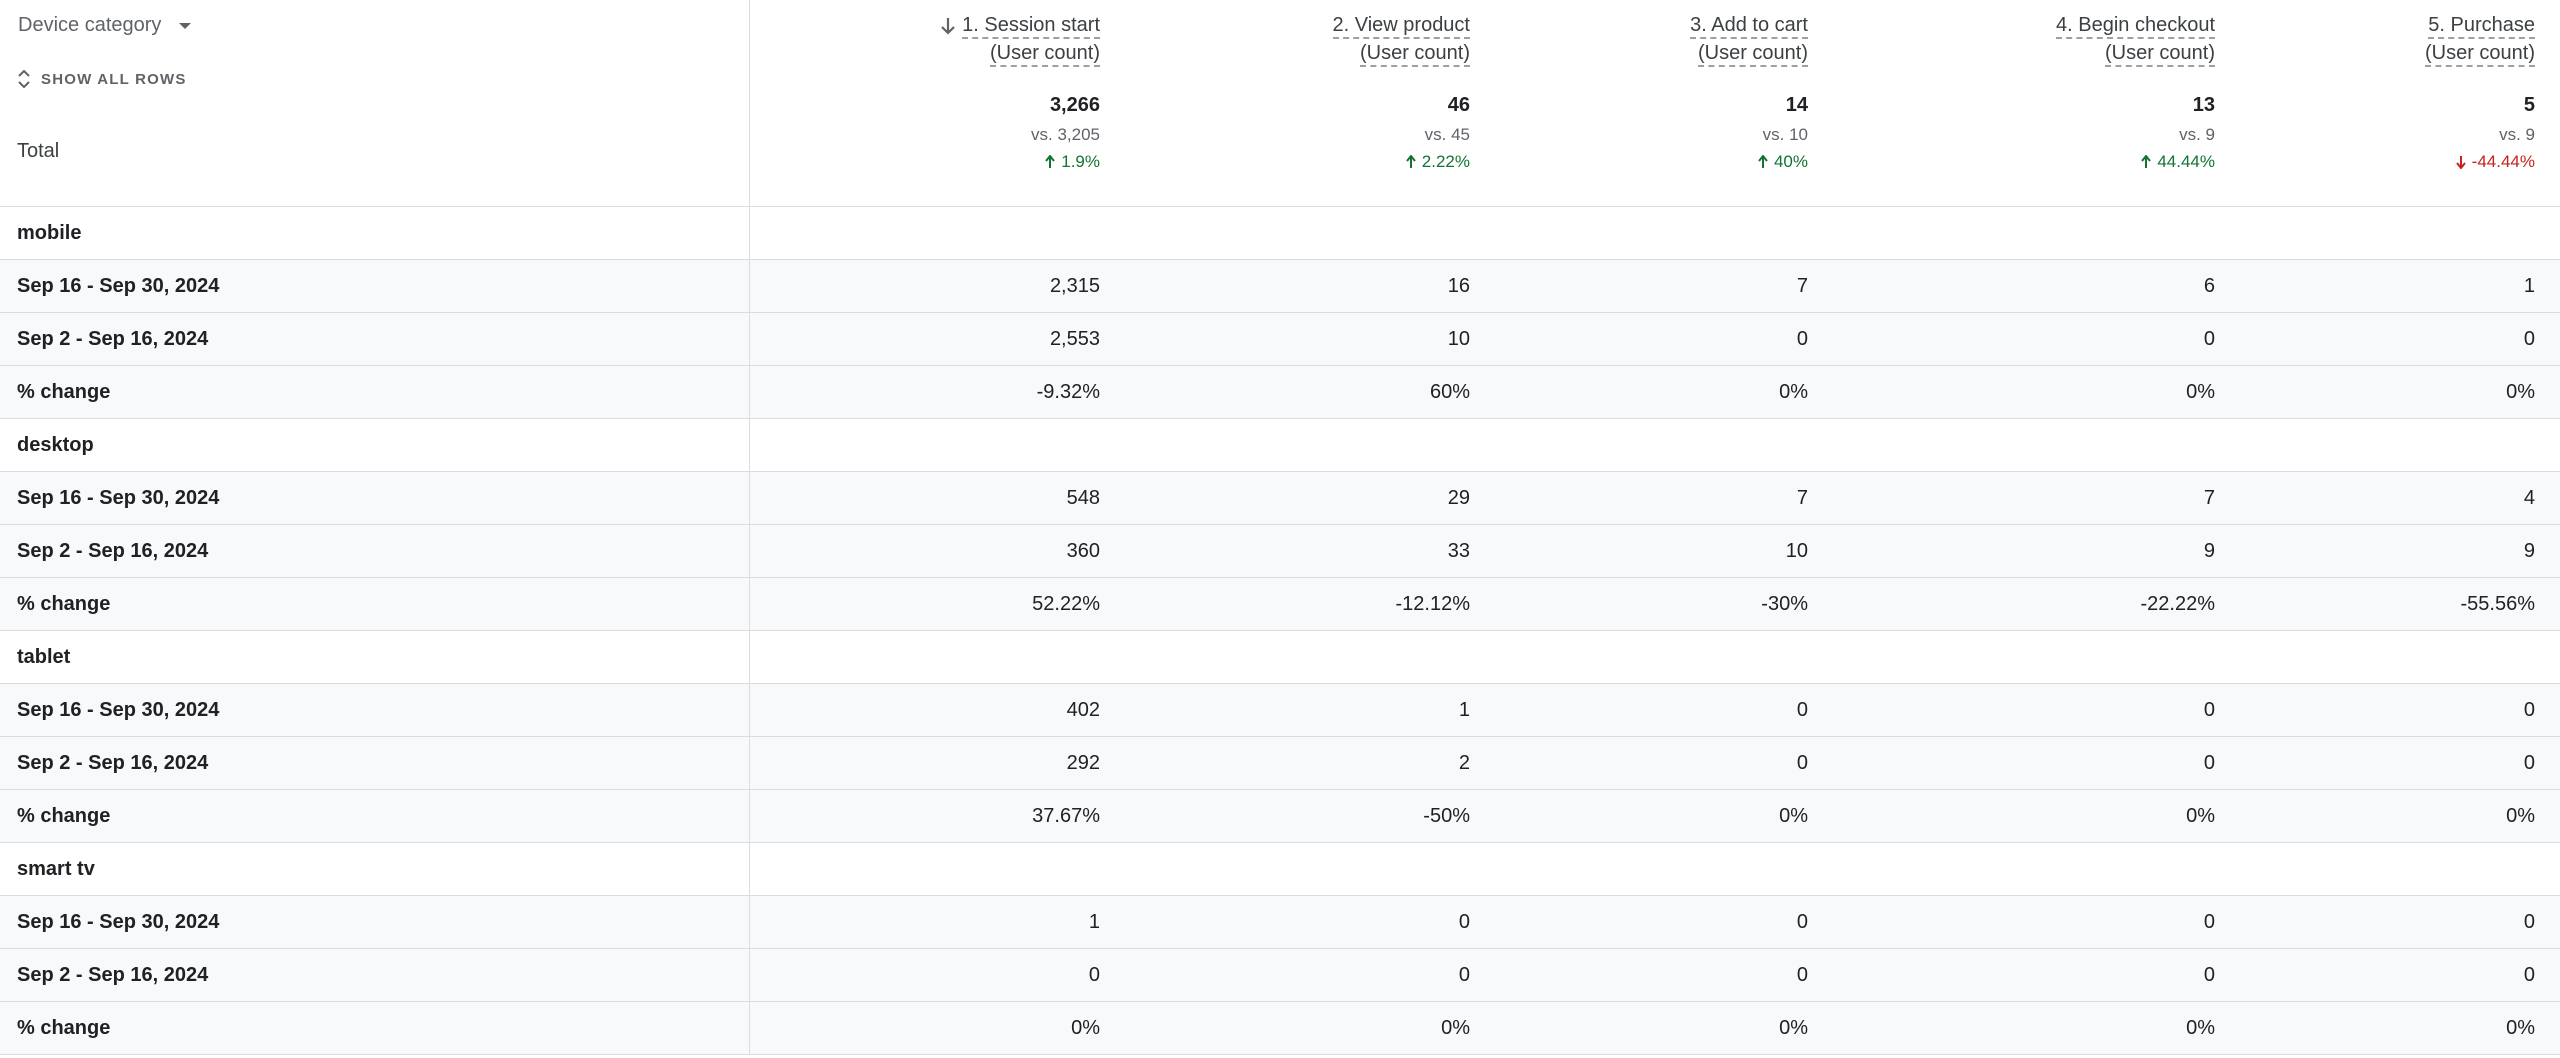 This screenshot has height=1058, width=2560. Describe the element at coordinates (1433, 604) in the screenshot. I see `table-cell: -12.12%` at that location.